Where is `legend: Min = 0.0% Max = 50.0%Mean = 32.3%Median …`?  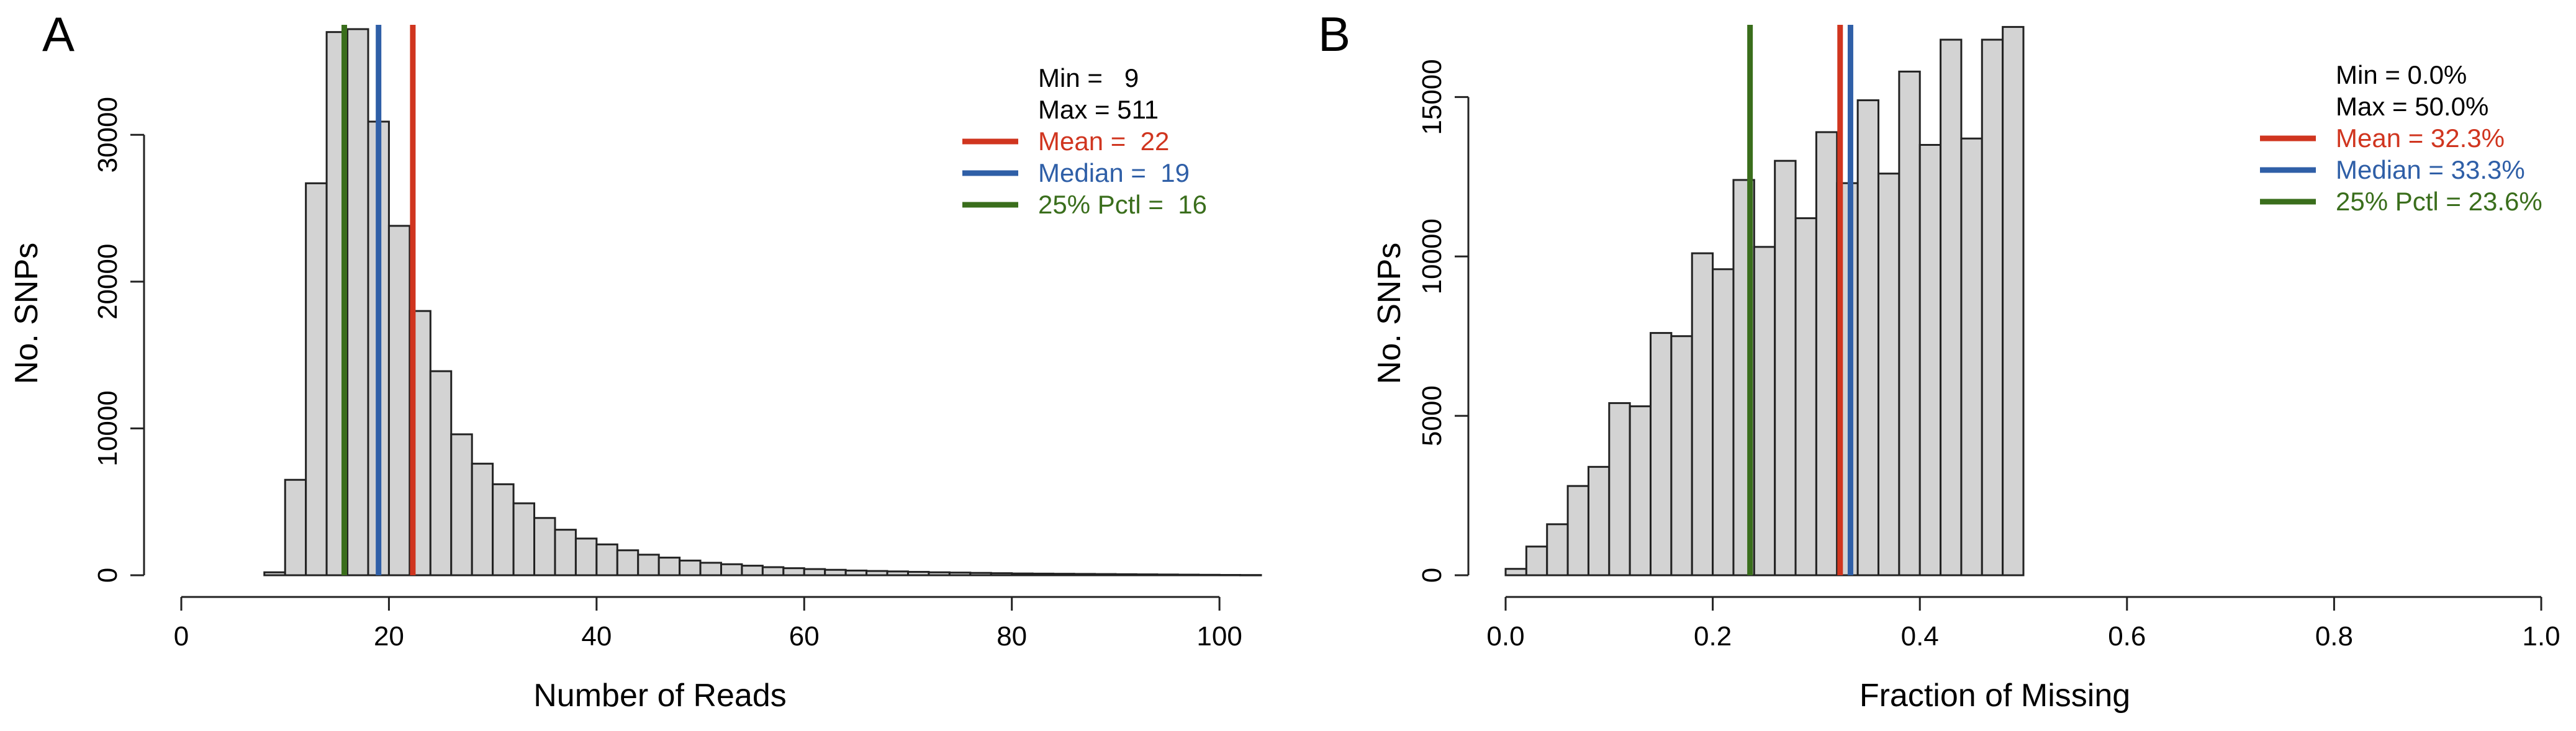 legend: Min = 0.0% Max = 50.0%Mean = 32.3%Median … is located at coordinates (2401, 138).